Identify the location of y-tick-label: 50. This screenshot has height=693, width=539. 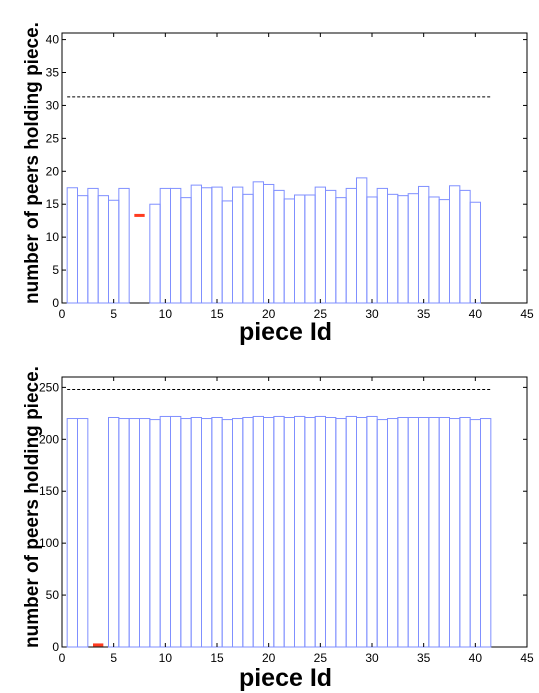
(53, 595).